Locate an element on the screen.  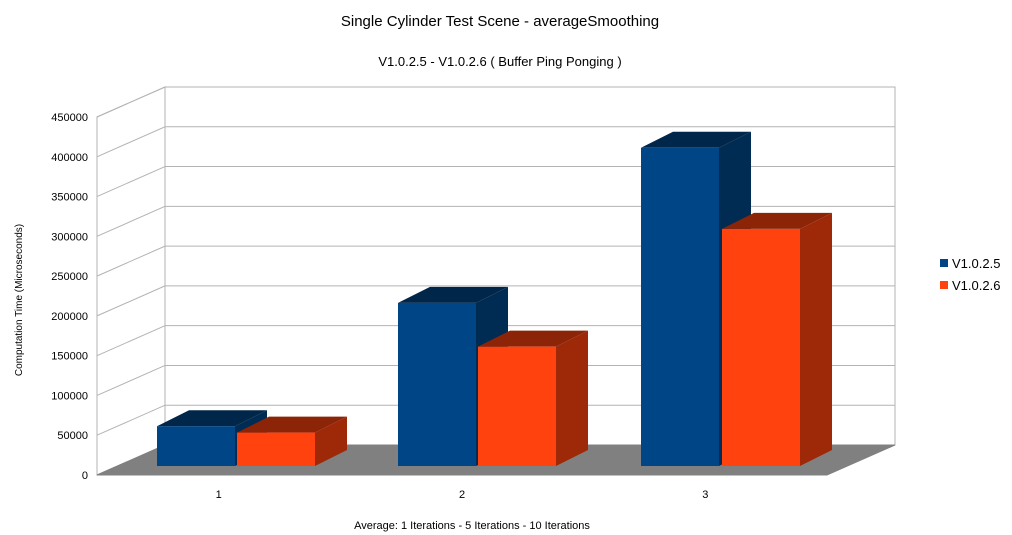
y-tick-label: 200000 is located at coordinates (69, 317).